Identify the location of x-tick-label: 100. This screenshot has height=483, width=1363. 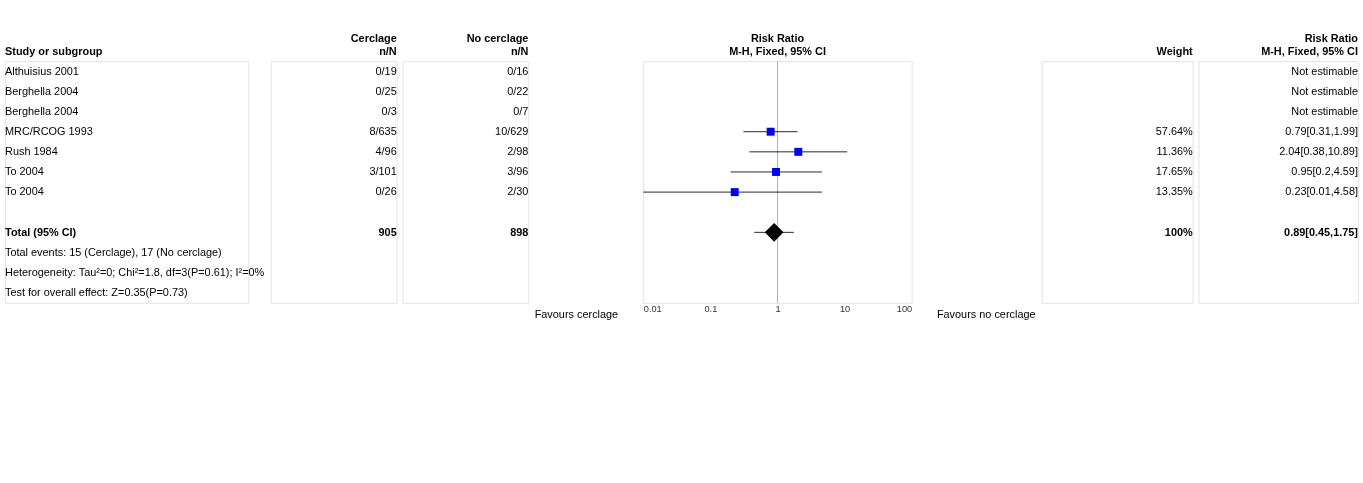
(904, 309).